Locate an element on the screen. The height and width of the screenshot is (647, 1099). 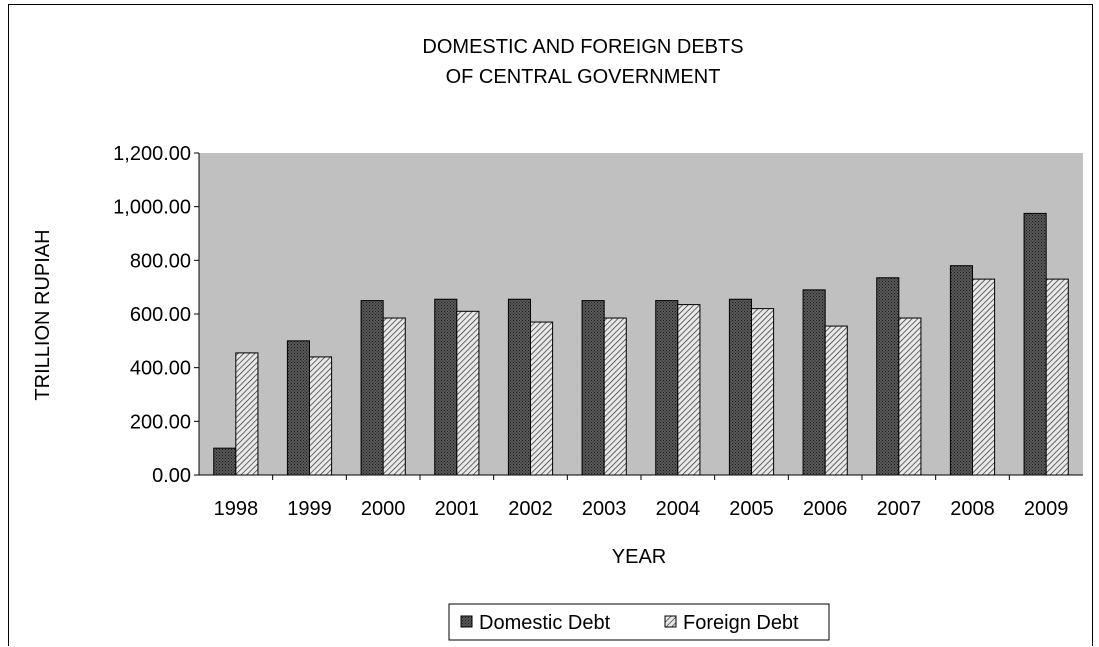
x-tick-label: 2008 is located at coordinates (972, 509).